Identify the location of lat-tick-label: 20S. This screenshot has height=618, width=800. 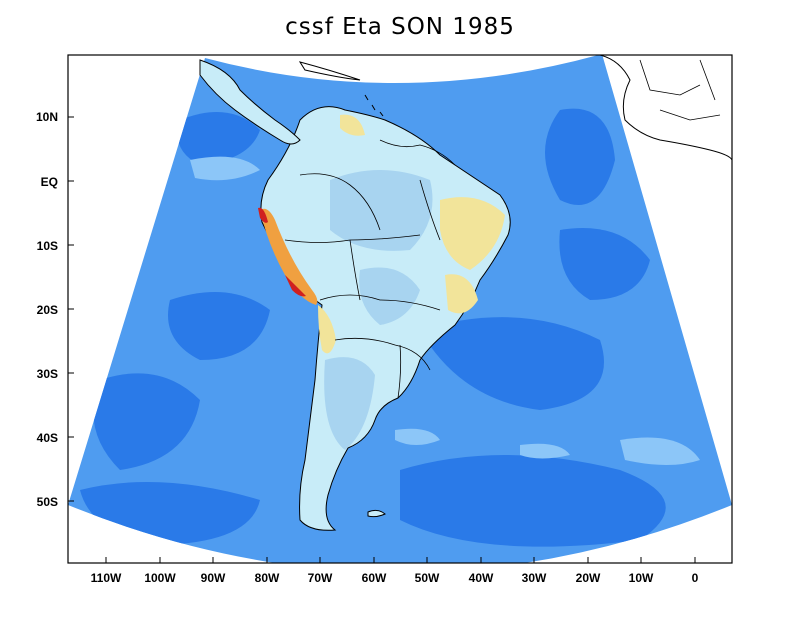
(47, 310).